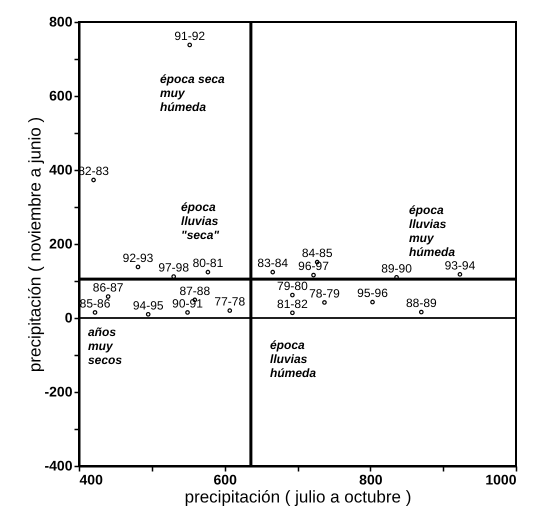 The width and height of the screenshot is (536, 531). What do you see at coordinates (272, 263) in the screenshot?
I see `annotation: 83-84` at bounding box center [272, 263].